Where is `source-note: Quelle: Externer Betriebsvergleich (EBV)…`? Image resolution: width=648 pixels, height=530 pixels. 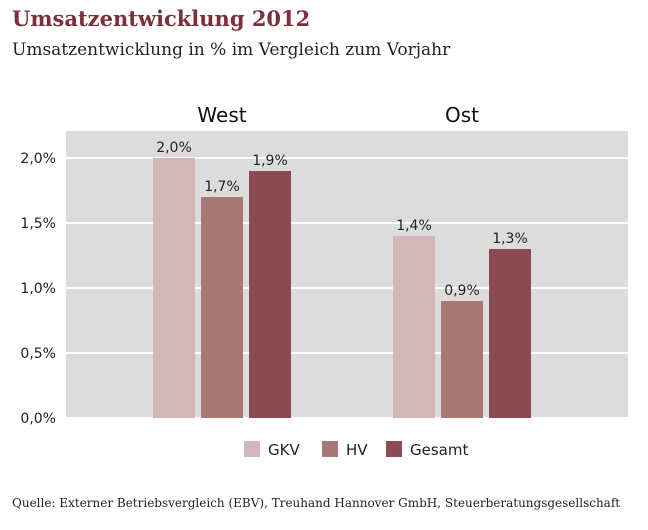
source-note: Quelle: Externer Betriebsvergleich (EBV)… is located at coordinates (316, 503).